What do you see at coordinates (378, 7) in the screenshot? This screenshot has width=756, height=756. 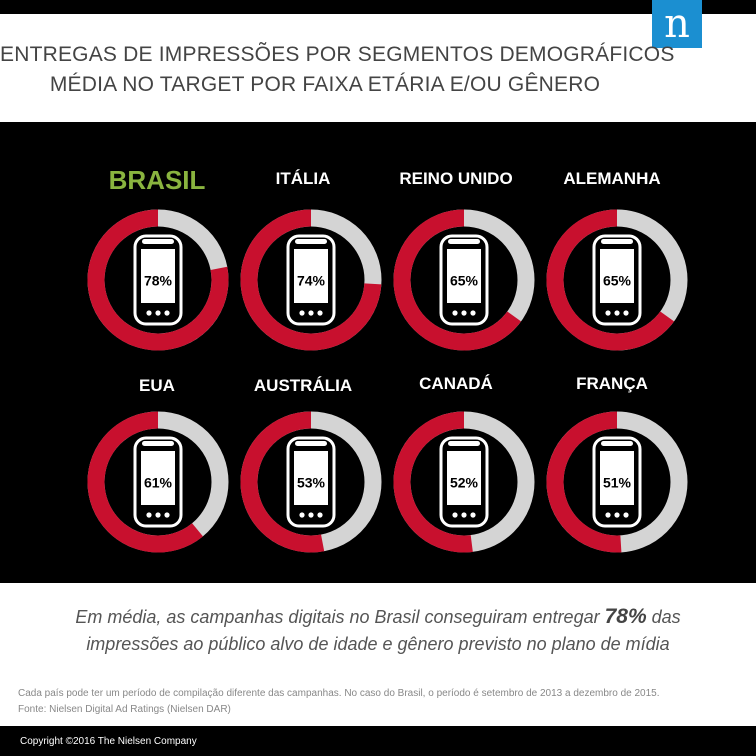 I see `top-bar` at bounding box center [378, 7].